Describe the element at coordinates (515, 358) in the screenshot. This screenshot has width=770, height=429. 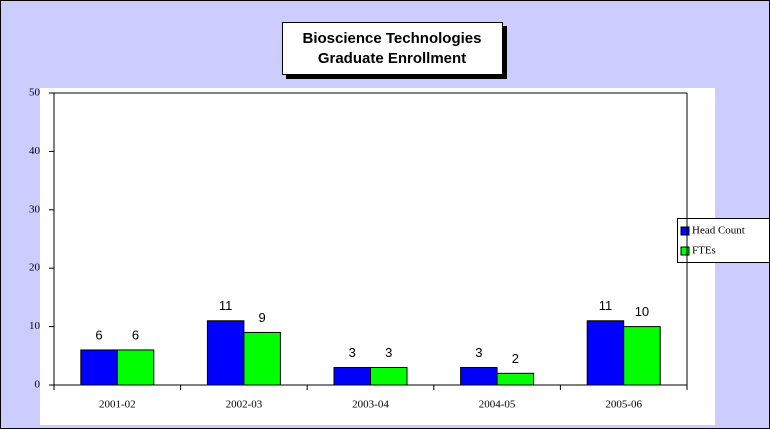
I see `data-label: 2` at that location.